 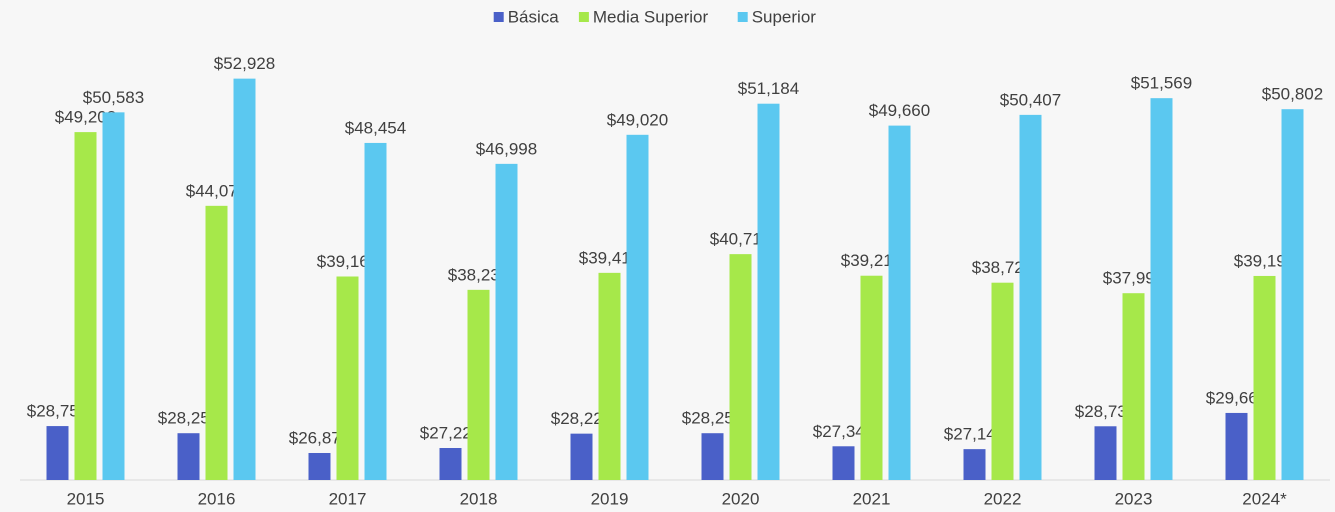 What do you see at coordinates (506, 148) in the screenshot?
I see `value-label: $46,998` at bounding box center [506, 148].